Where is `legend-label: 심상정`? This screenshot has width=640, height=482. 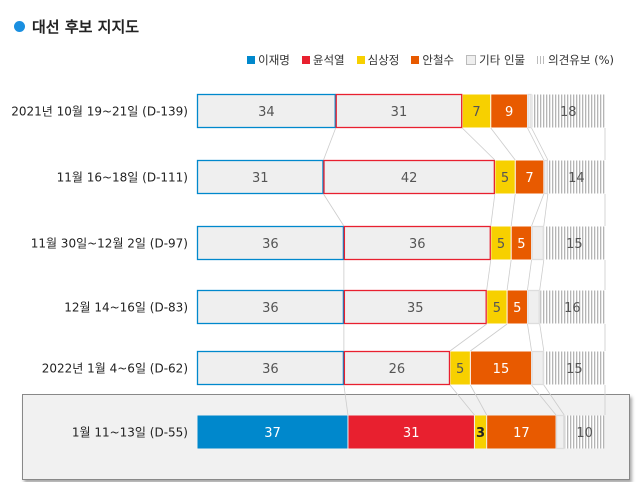 legend-label: 심상정 is located at coordinates (383, 60).